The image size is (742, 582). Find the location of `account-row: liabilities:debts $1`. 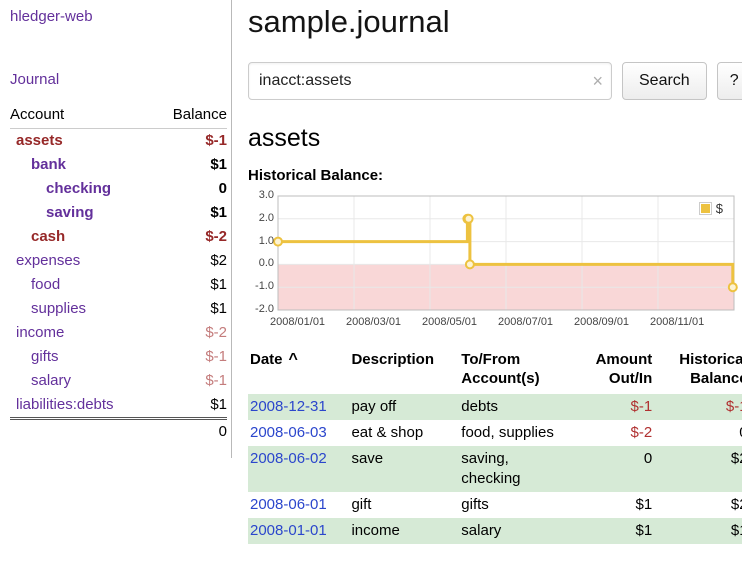

account-row: liabilities:debts $1 is located at coordinates (118, 406).